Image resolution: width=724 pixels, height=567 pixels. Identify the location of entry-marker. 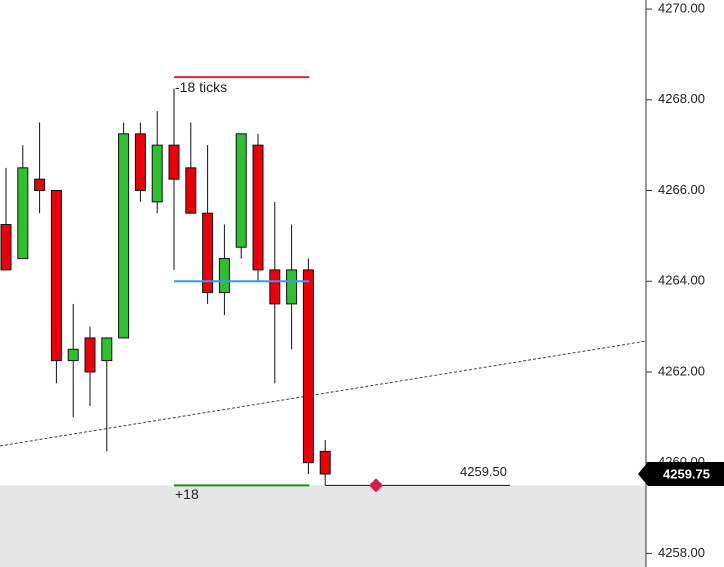
(376, 485).